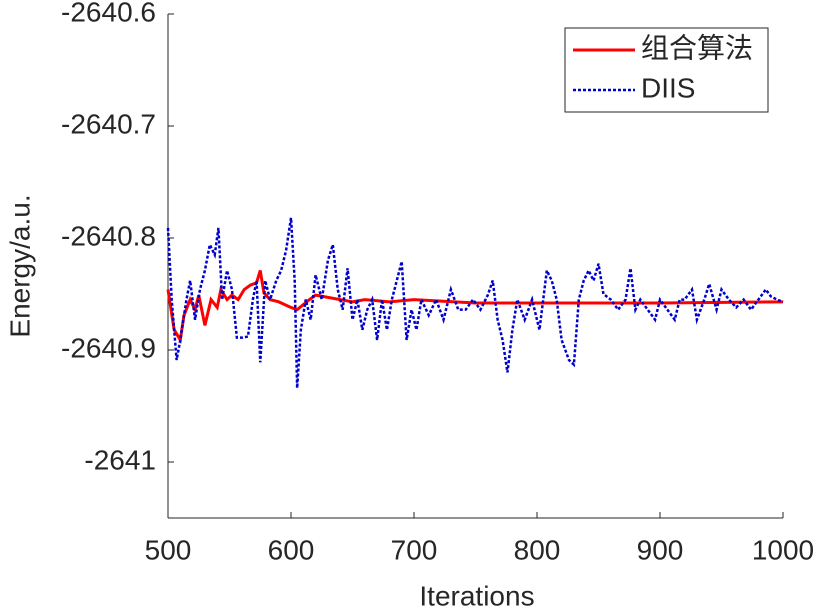 The height and width of the screenshot is (614, 821). What do you see at coordinates (537, 549) in the screenshot?
I see `x-tick-label: 800` at bounding box center [537, 549].